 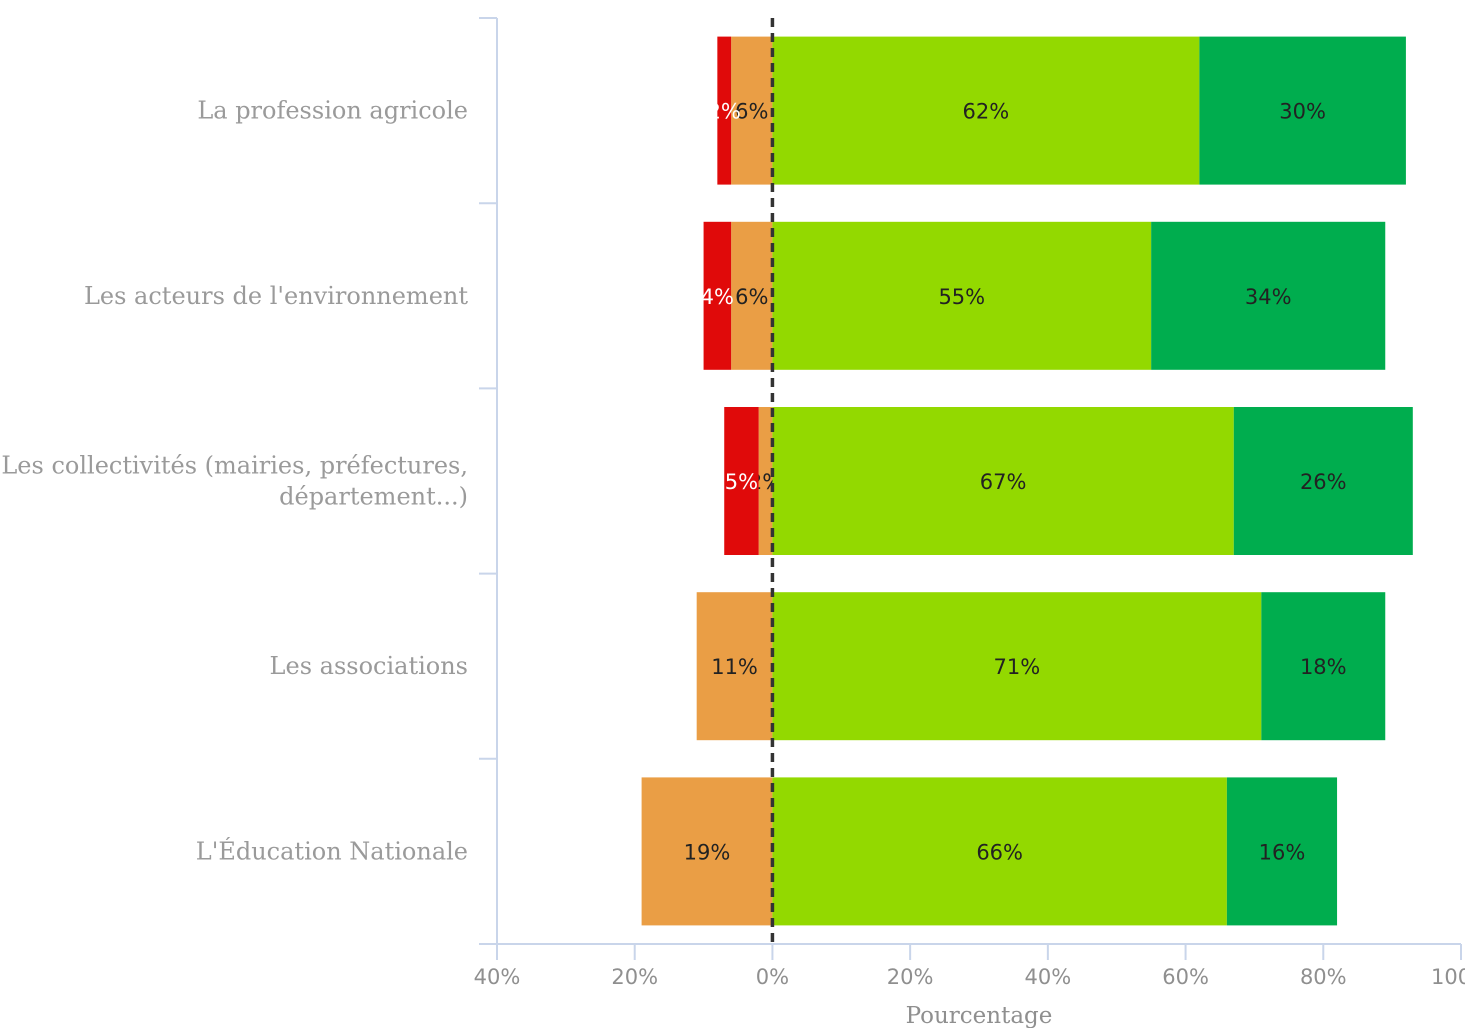 I want to click on category-label: Les acteurs de l'environnement, so click(x=276, y=296).